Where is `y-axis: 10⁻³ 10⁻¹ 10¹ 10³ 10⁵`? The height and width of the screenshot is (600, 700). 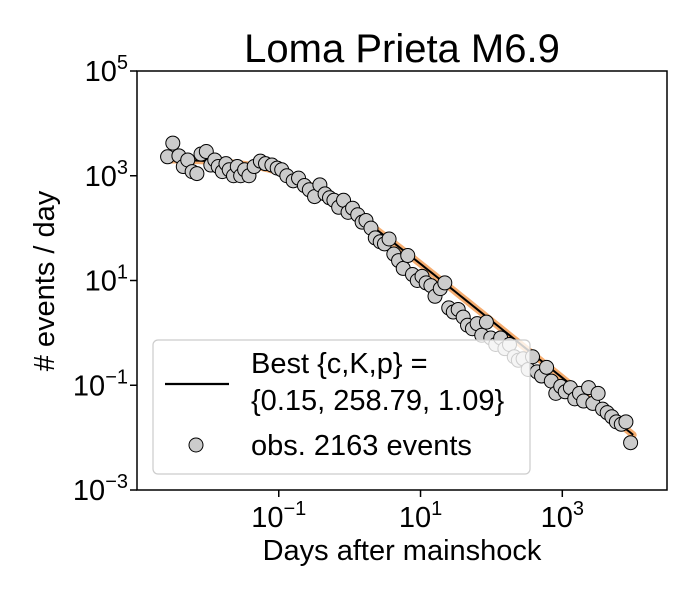 y-axis: 10⁻³ 10⁻¹ 10¹ 10³ 10⁵ is located at coordinates (105, 279).